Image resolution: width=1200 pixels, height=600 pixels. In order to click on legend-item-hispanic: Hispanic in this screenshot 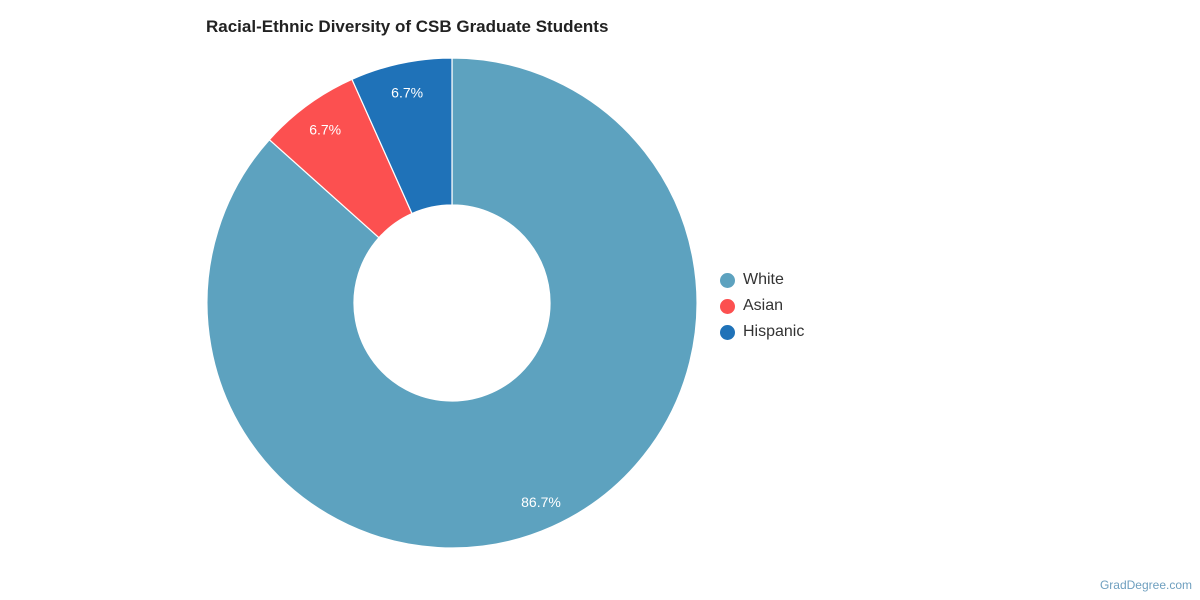, I will do `click(762, 332)`.